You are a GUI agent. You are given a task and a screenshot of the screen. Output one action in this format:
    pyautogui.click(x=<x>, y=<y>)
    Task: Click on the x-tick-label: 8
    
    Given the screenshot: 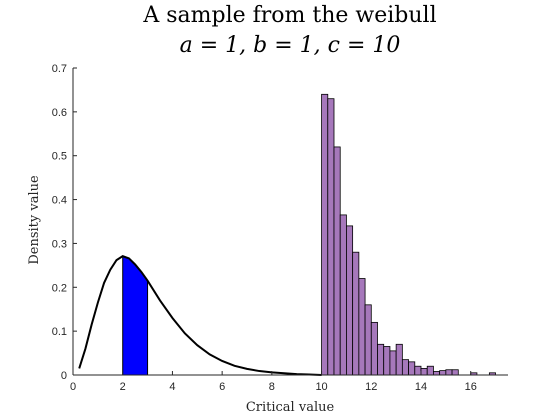 What is the action you would take?
    pyautogui.click(x=272, y=387)
    